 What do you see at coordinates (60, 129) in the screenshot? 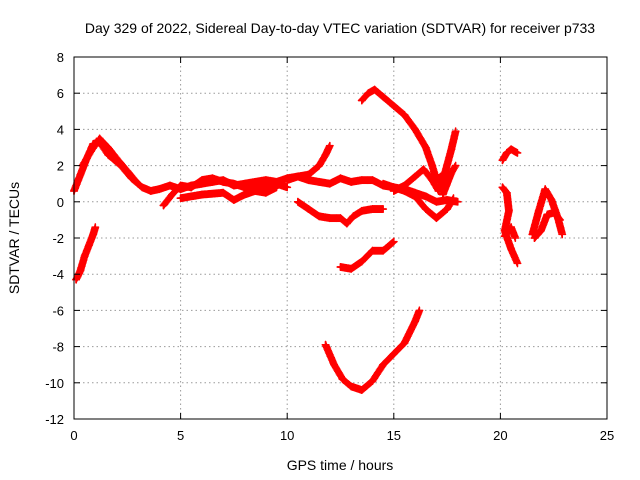
I see `y-tick-label: 4` at bounding box center [60, 129].